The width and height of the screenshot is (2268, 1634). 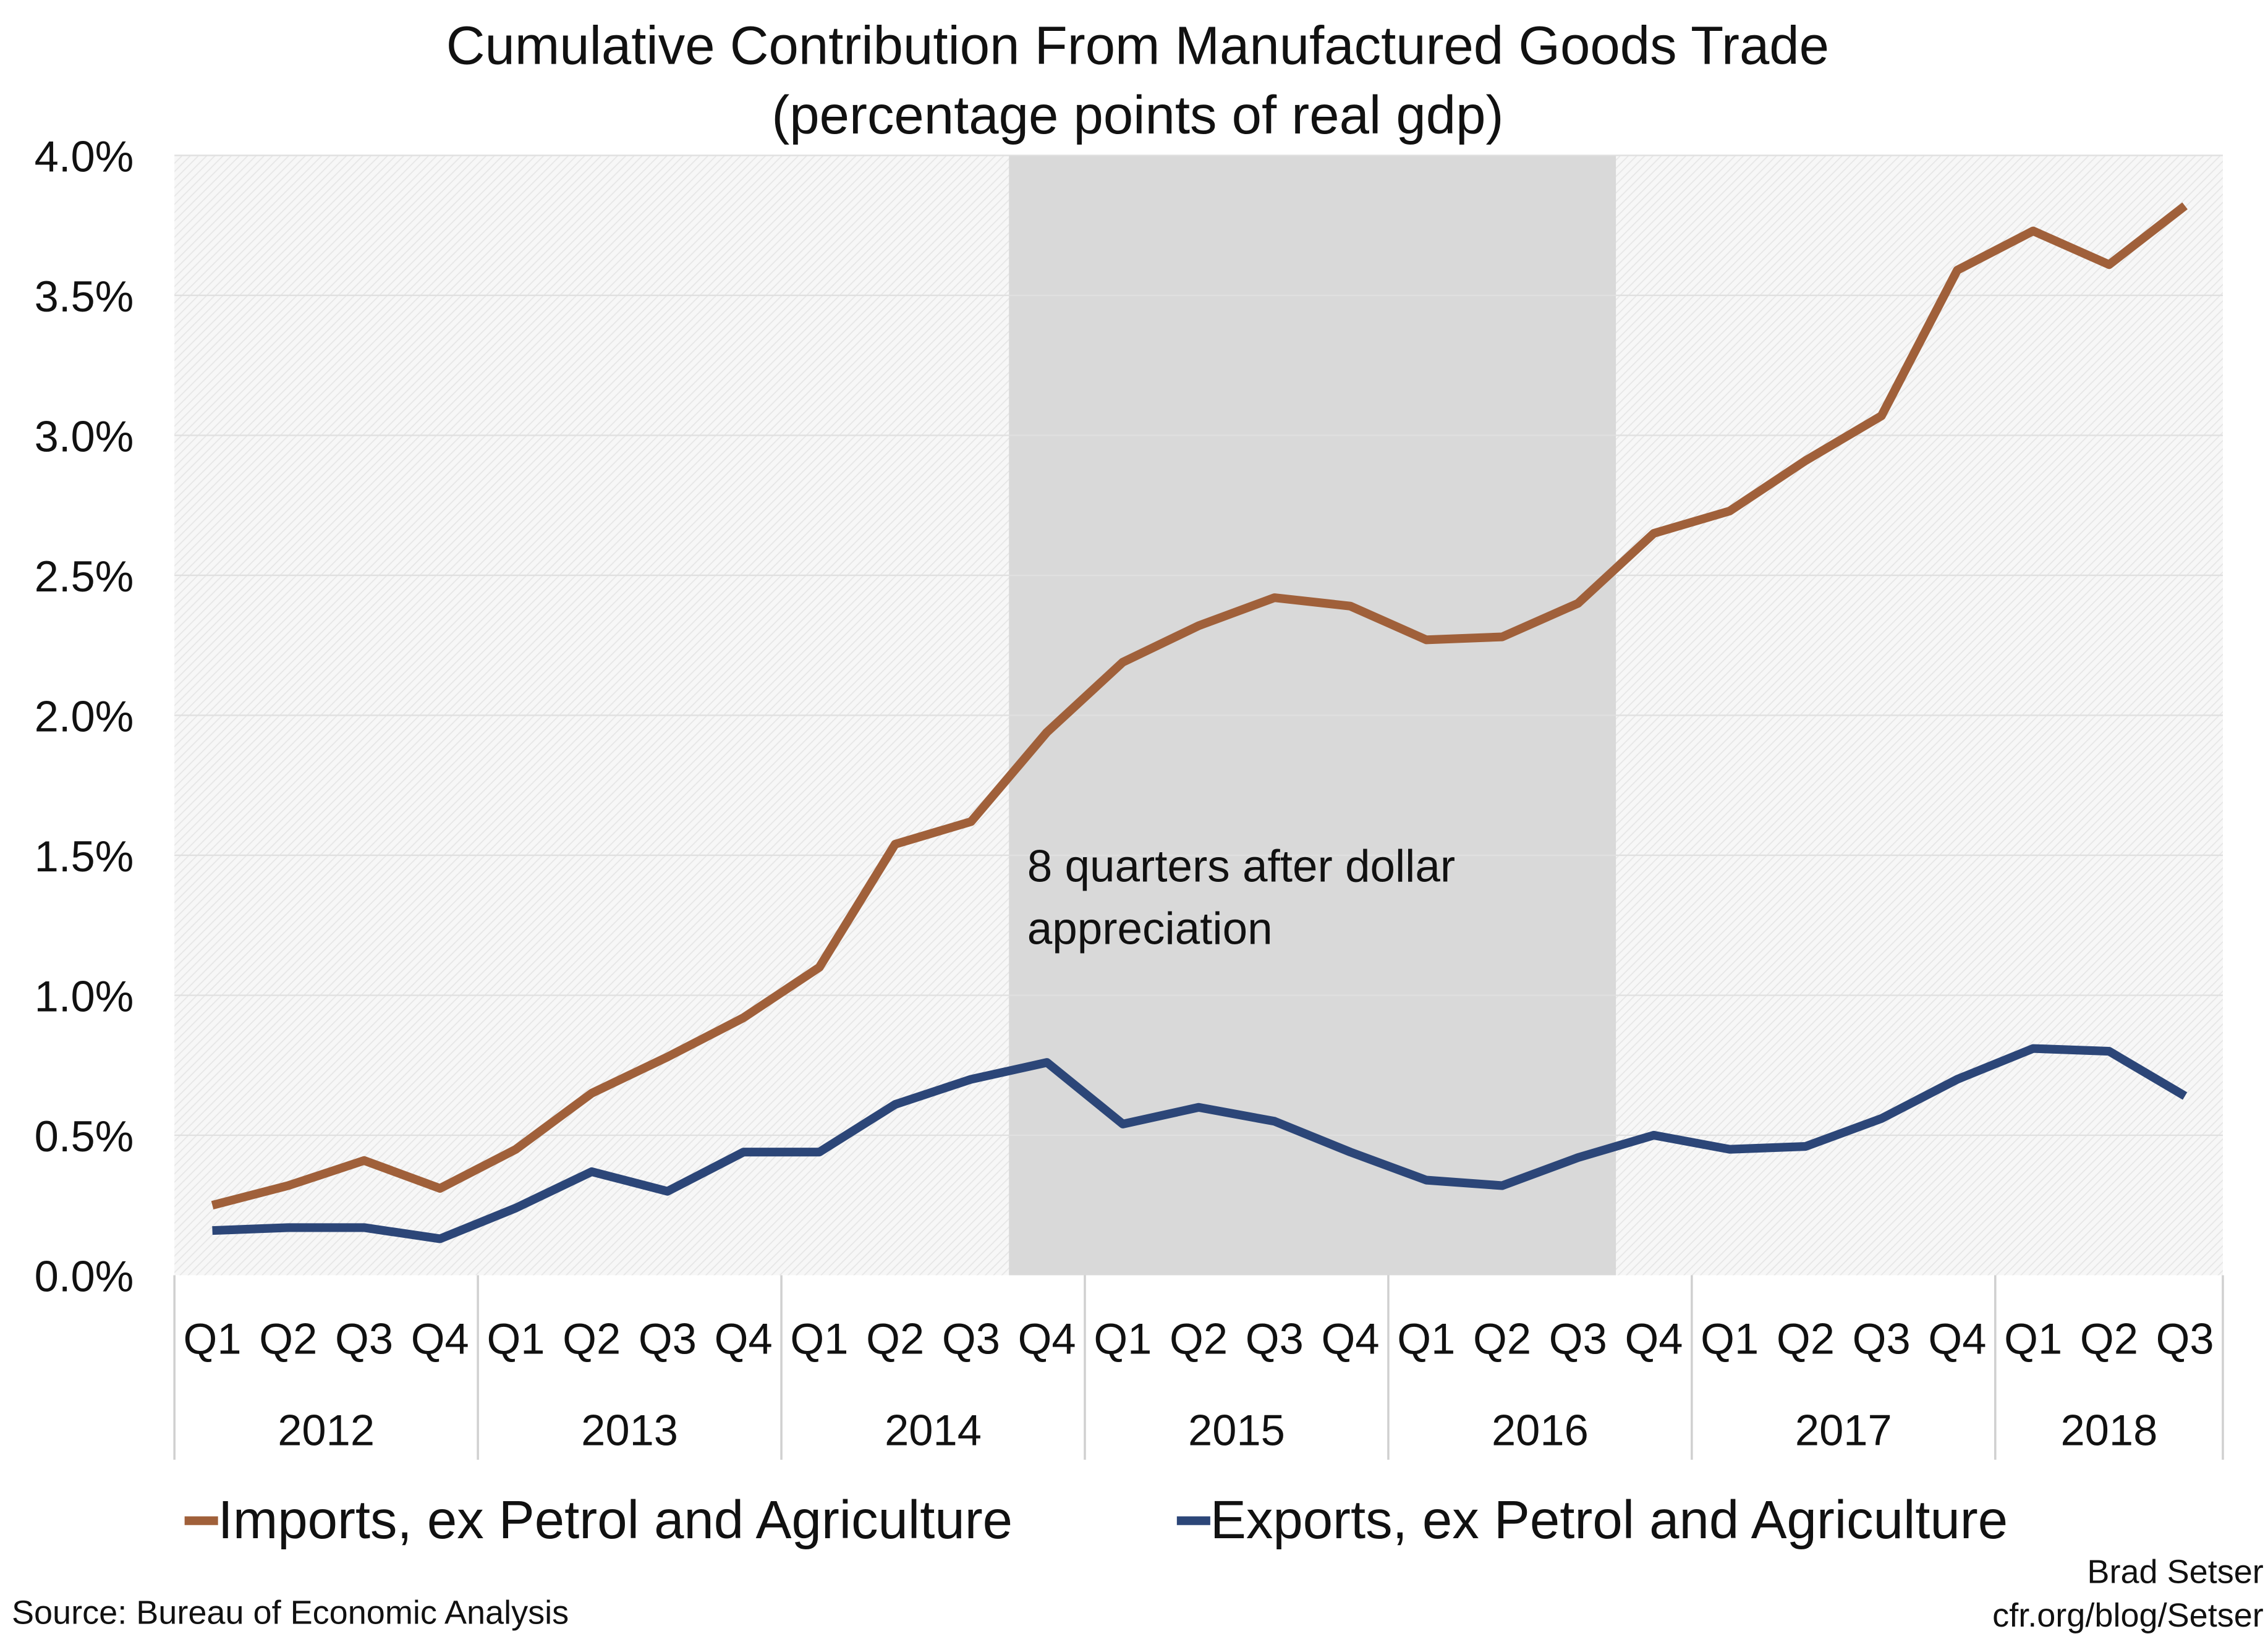 What do you see at coordinates (1150, 929) in the screenshot?
I see `annotation-line-2: appreciation` at bounding box center [1150, 929].